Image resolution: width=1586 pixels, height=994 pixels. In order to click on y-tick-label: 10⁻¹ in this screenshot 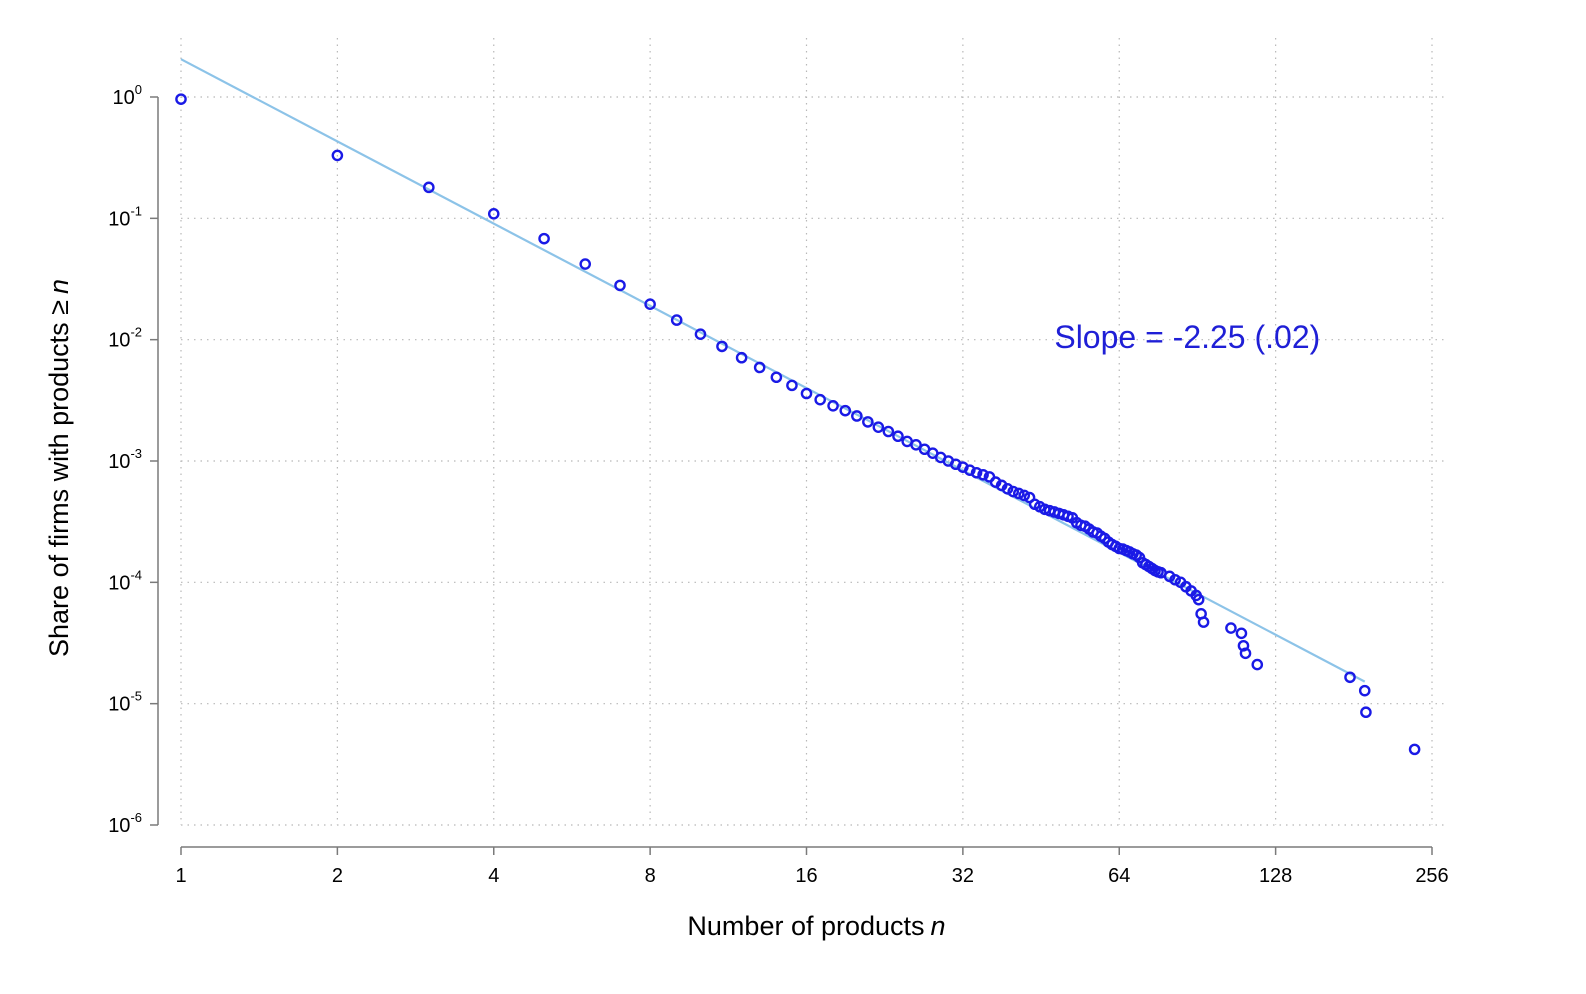, I will do `click(125, 216)`.